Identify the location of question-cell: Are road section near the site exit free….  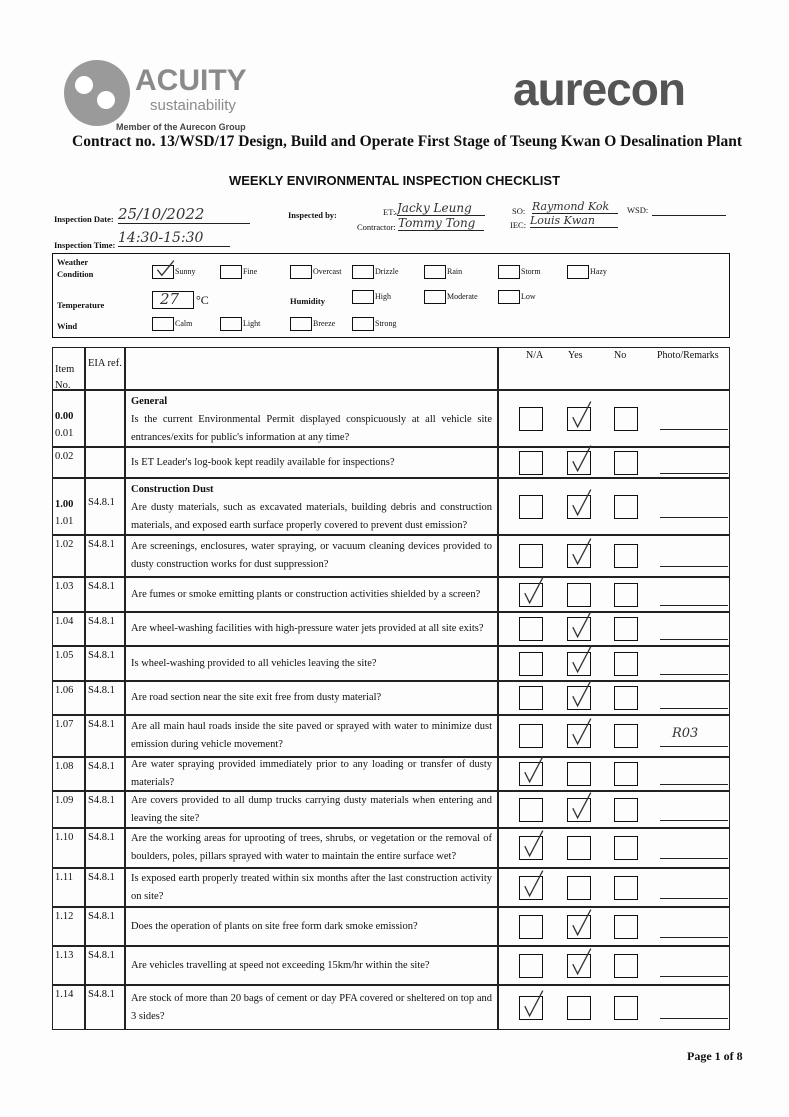
(311, 698).